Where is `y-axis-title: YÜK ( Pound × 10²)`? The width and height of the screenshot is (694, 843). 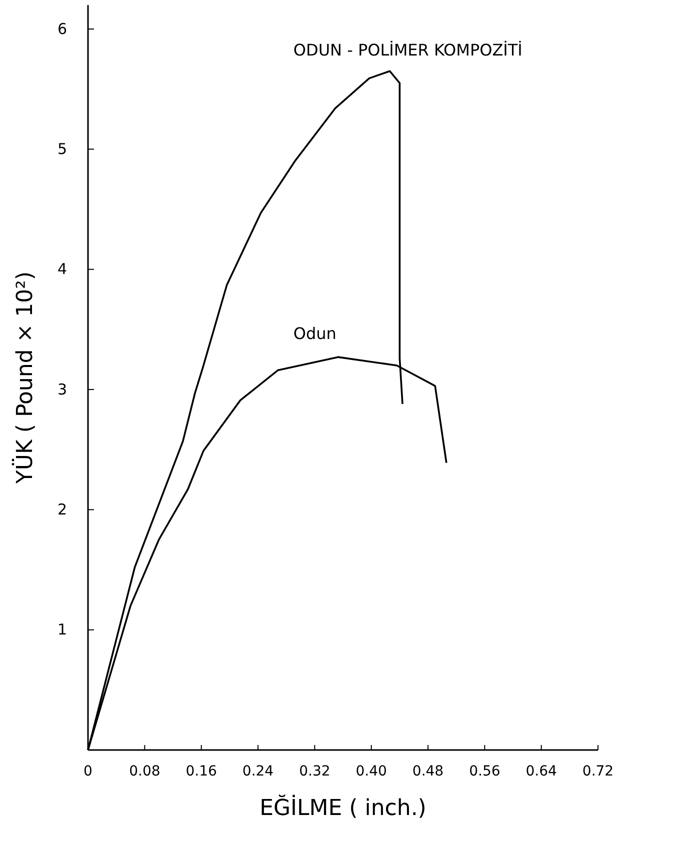 y-axis-title: YÜK ( Pound × 10²) is located at coordinates (24, 378).